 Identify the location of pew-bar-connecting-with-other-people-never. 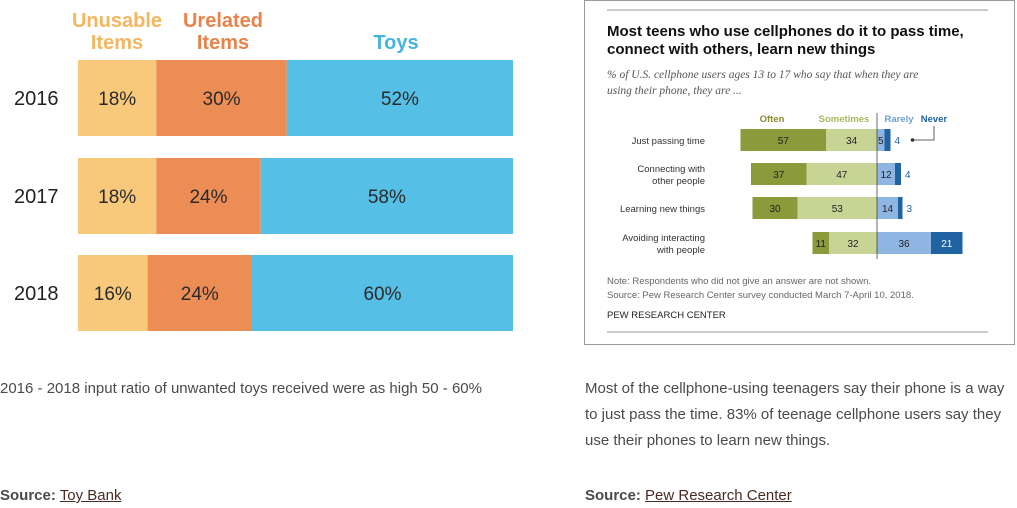
(898, 174).